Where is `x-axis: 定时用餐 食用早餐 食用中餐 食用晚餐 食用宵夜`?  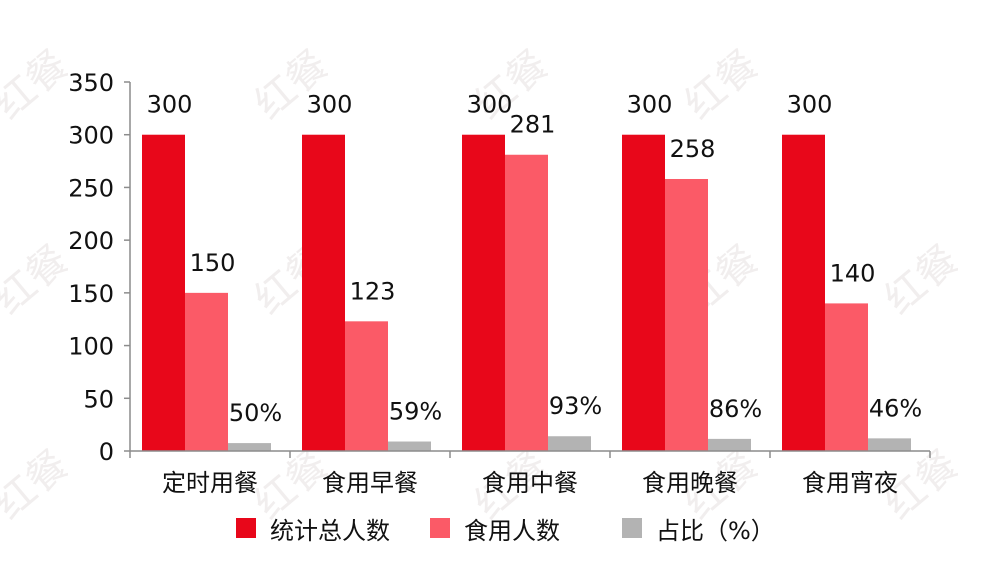
x-axis: 定时用餐 食用早餐 食用中餐 食用晚餐 食用宵夜 is located at coordinates (530, 473).